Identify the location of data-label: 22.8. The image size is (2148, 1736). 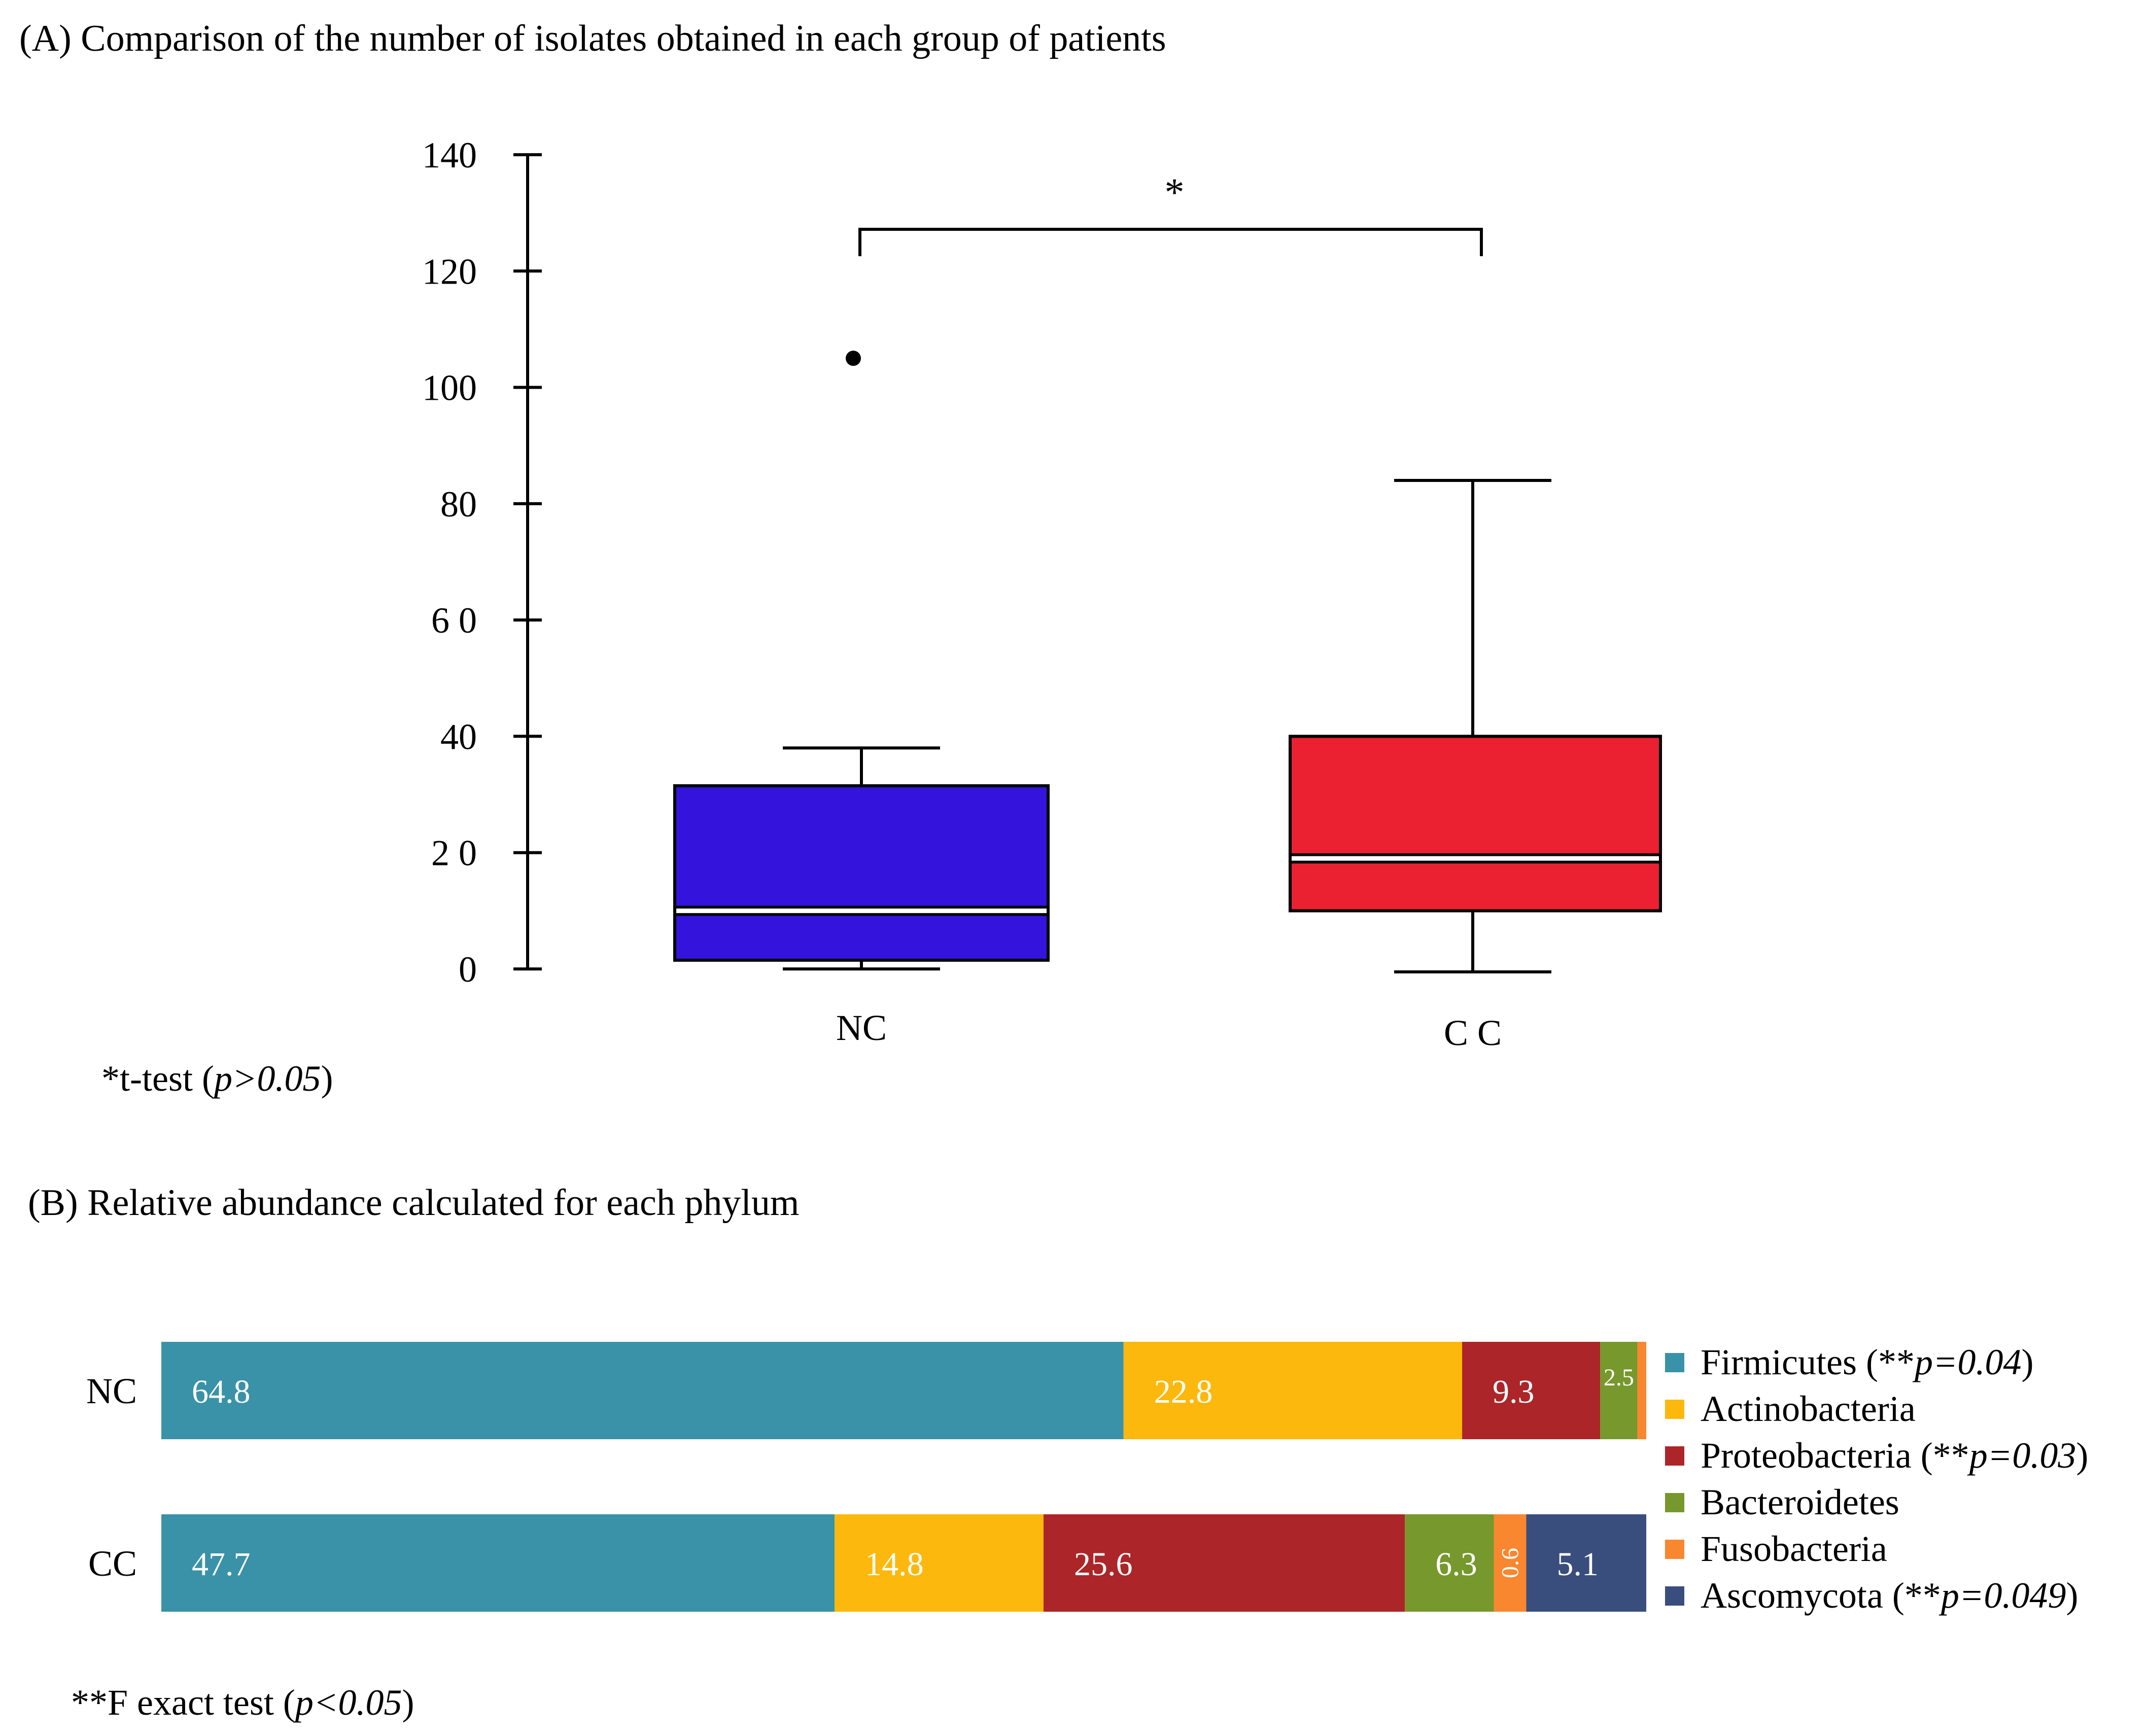
(1183, 1391).